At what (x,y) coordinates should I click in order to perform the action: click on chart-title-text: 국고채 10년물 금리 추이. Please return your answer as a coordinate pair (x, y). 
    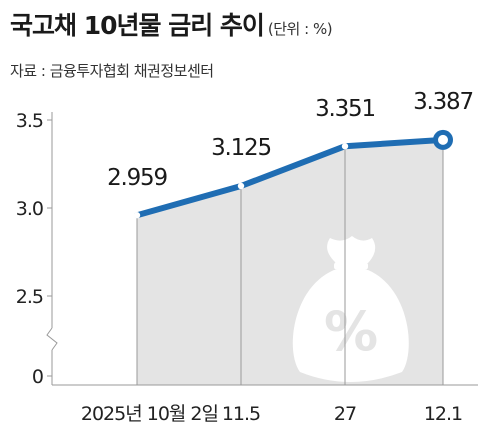
    Looking at the image, I should click on (137, 25).